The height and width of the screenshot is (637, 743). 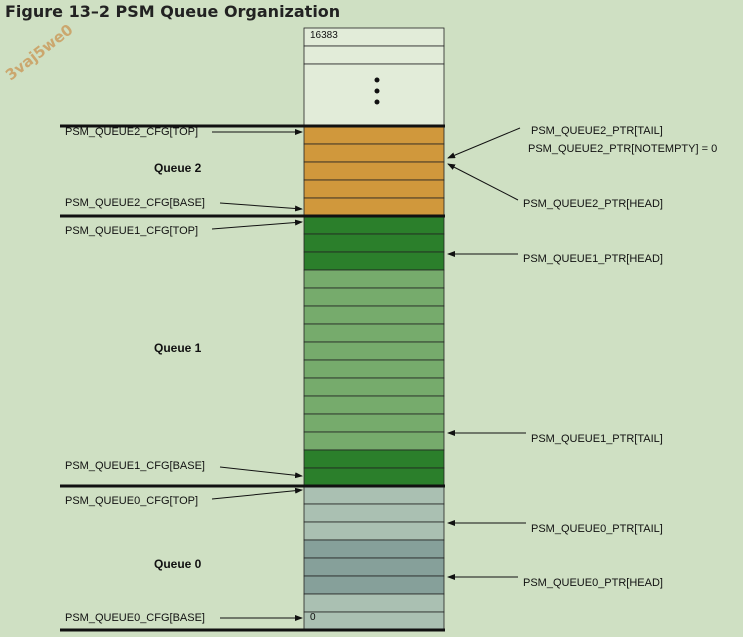 I want to click on q1-cfg-base-arrow, so click(x=261, y=472).